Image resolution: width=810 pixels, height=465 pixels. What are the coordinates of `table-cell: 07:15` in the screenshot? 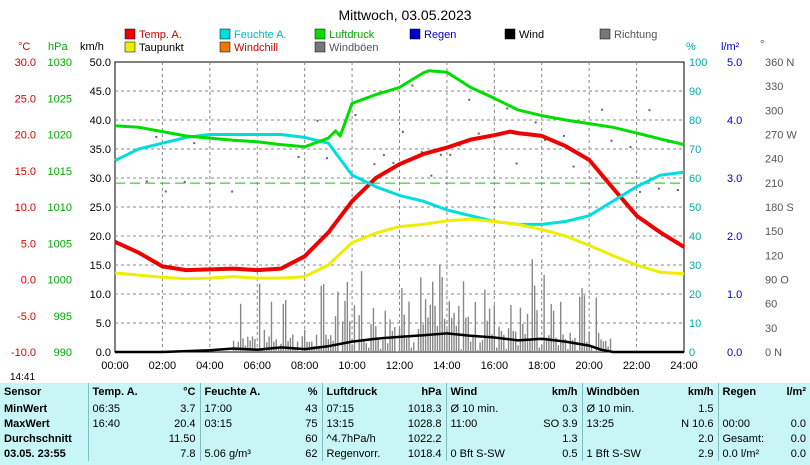 It's located at (357, 408).